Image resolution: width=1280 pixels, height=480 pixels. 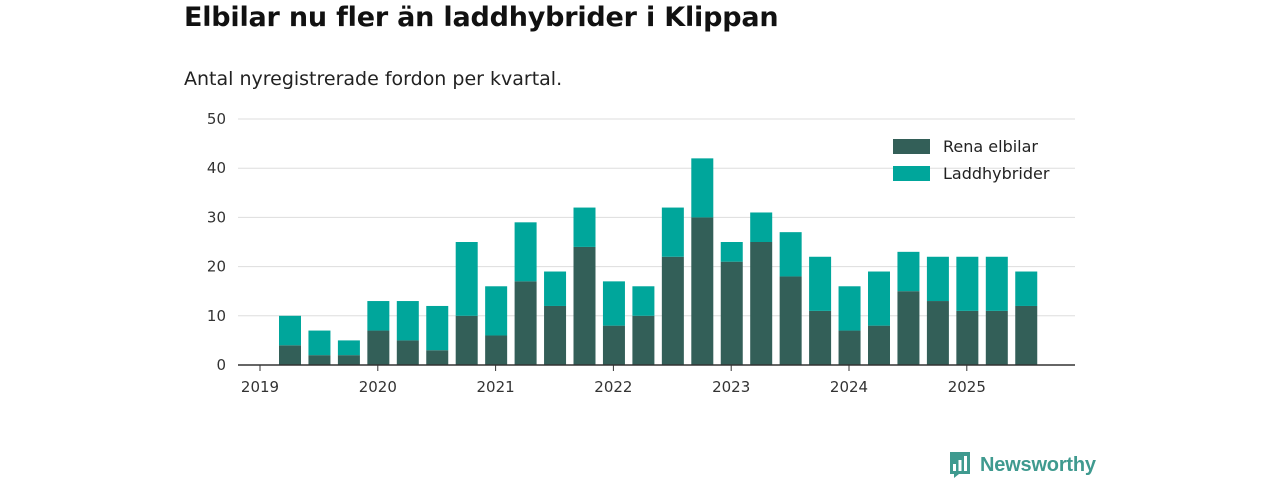 I want to click on x-tick-label: 2019, so click(x=260, y=387).